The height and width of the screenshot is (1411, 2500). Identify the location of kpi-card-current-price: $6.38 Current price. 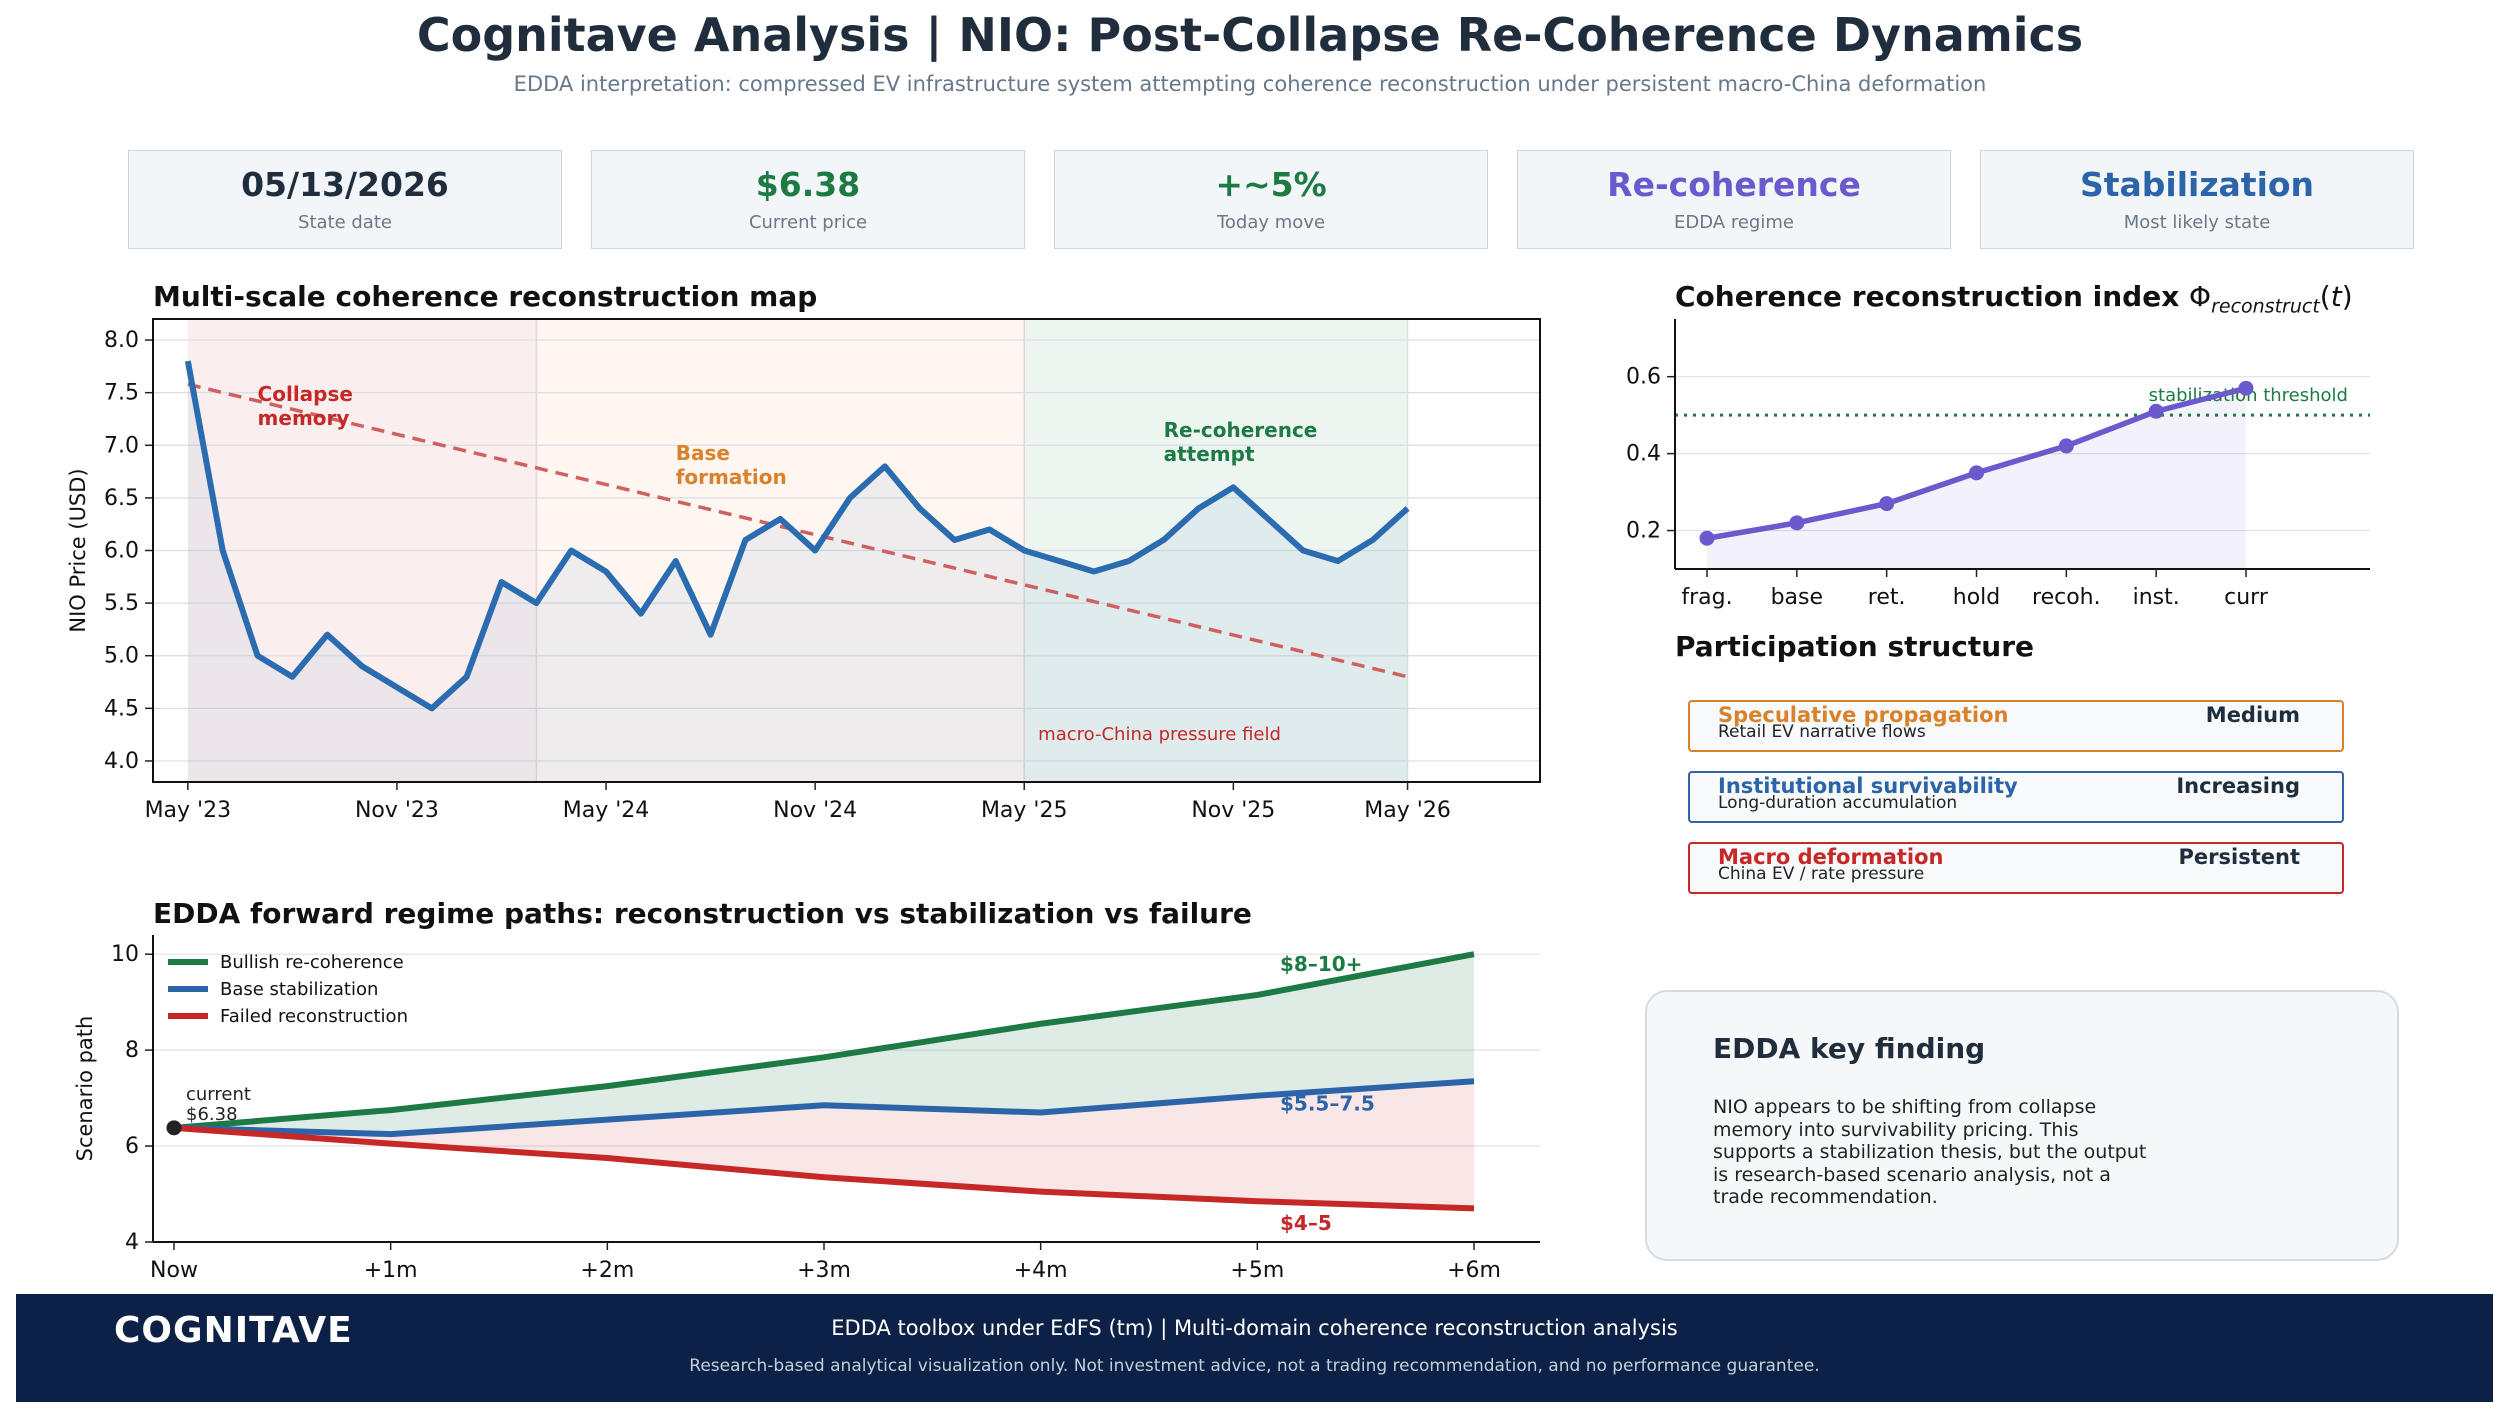
(808, 199).